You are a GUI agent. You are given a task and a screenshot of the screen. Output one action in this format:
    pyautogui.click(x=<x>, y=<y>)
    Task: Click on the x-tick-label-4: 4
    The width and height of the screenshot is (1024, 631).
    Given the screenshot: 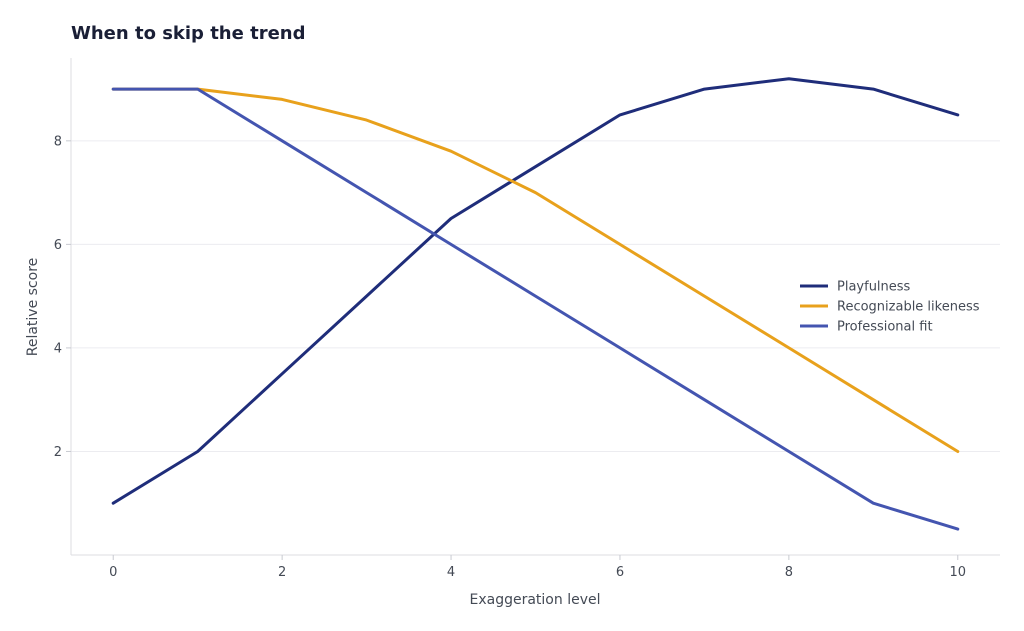 What is the action you would take?
    pyautogui.click(x=451, y=572)
    